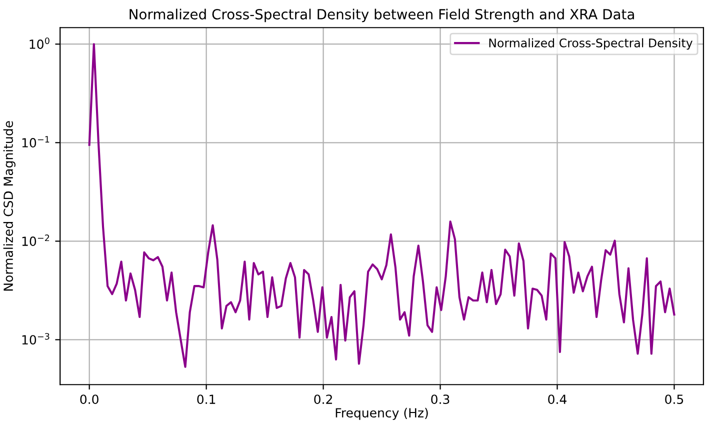  What do you see at coordinates (590, 44) in the screenshot?
I see `legend-label: Normalized Cross-Spectral Density` at bounding box center [590, 44].